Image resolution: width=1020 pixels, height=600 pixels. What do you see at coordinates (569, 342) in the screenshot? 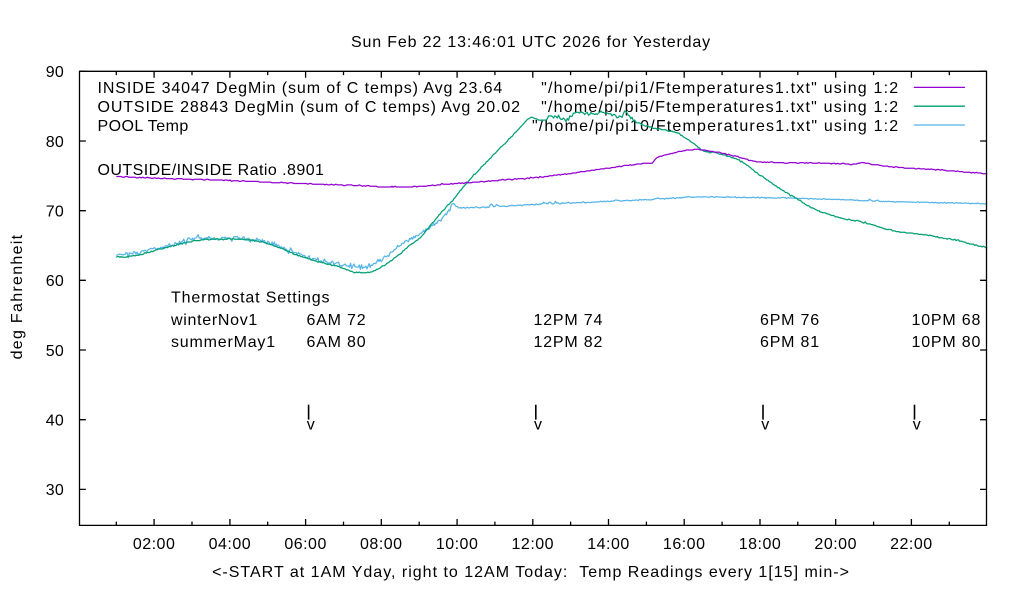
I see `svg-text: 12PM 82` at bounding box center [569, 342].